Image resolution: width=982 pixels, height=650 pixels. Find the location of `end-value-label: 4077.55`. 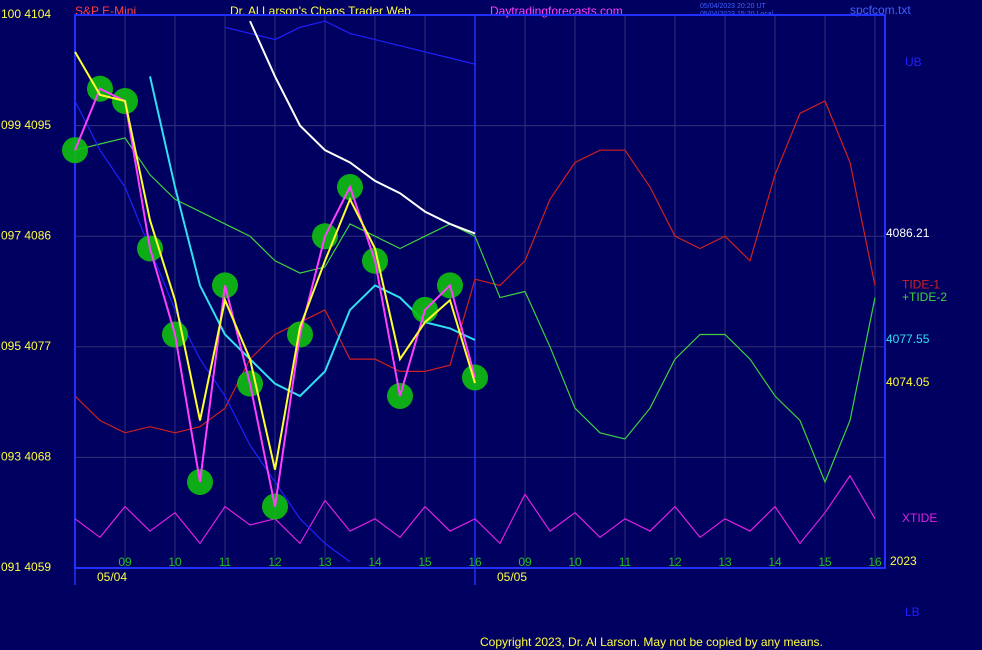

end-value-label: 4077.55 is located at coordinates (908, 339).